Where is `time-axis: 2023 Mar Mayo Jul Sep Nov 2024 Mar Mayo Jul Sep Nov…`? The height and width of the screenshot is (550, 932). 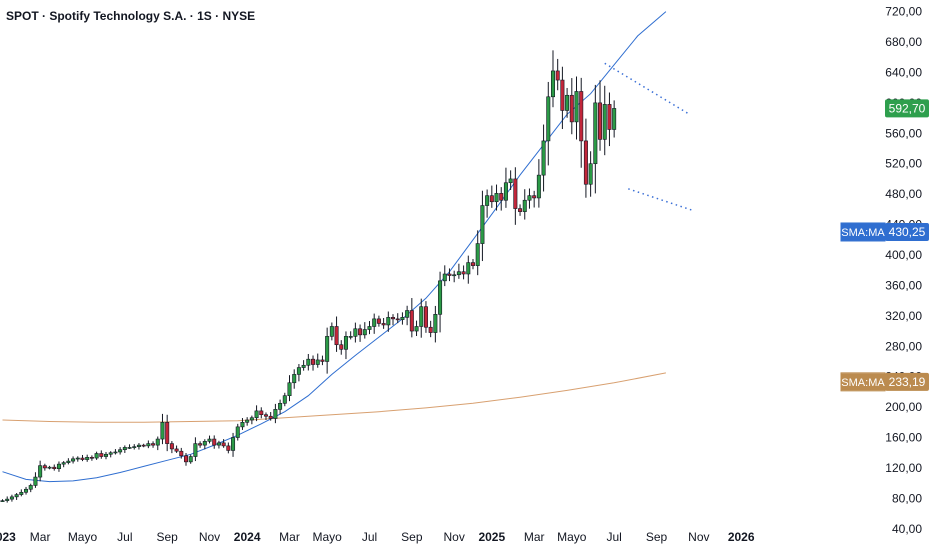
time-axis: 2023 Mar Mayo Jul Sep Nov 2024 Mar Mayo Jul Sep Nov… is located at coordinates (377, 537).